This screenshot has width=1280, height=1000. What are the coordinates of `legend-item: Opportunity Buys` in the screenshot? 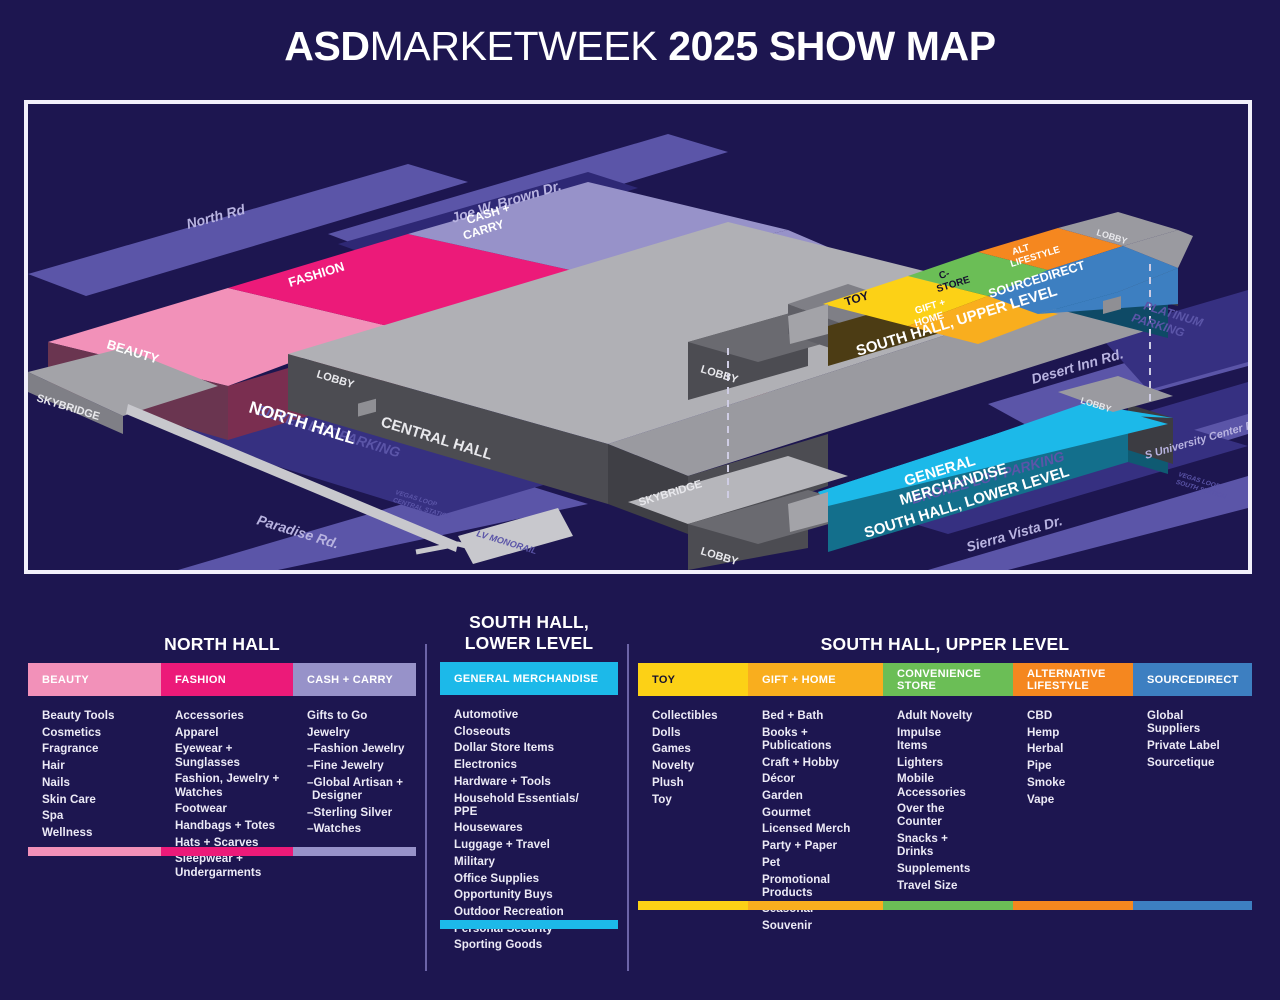 It's located at (503, 895).